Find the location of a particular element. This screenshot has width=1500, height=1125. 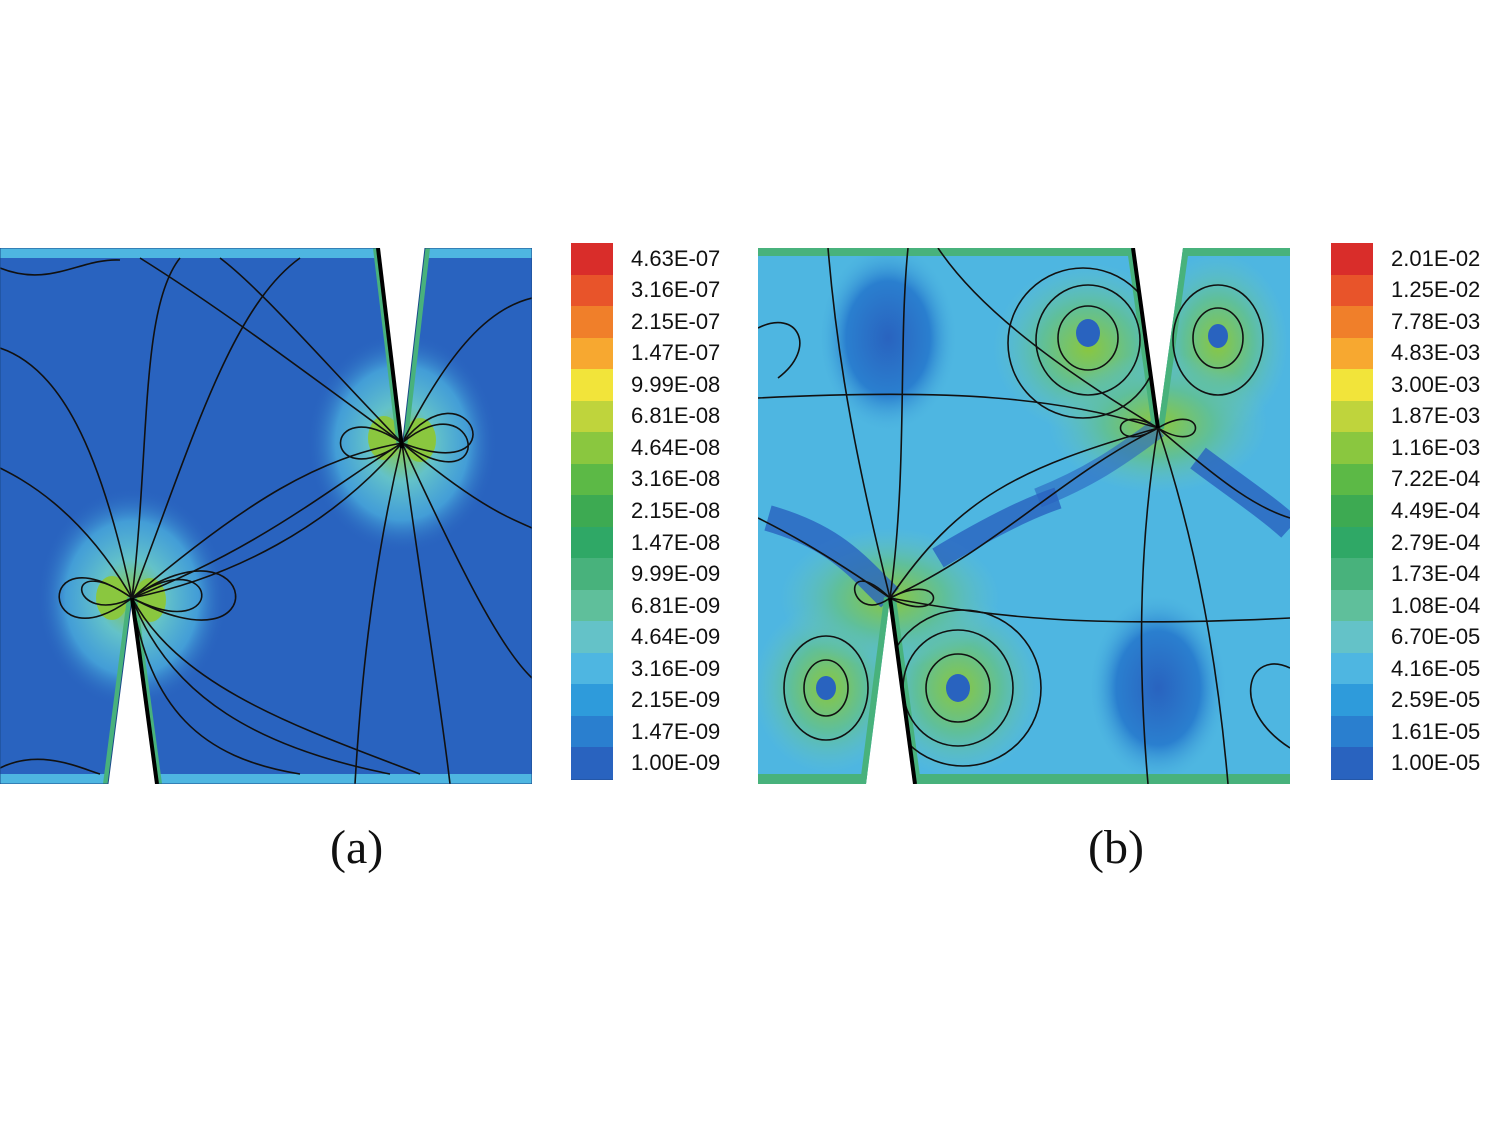

colorbar-tick-label: 9.99E-08 is located at coordinates (676, 384).